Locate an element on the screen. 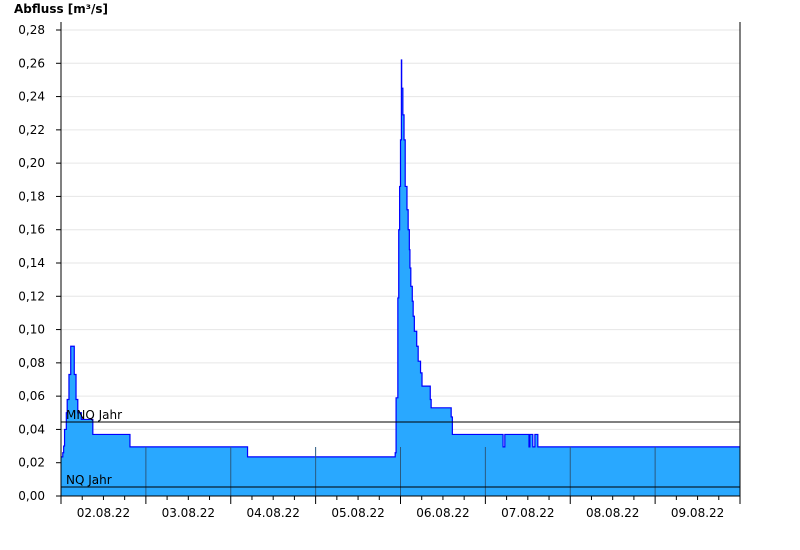 The height and width of the screenshot is (550, 800). y-tick-label: 0,16 is located at coordinates (31, 230).